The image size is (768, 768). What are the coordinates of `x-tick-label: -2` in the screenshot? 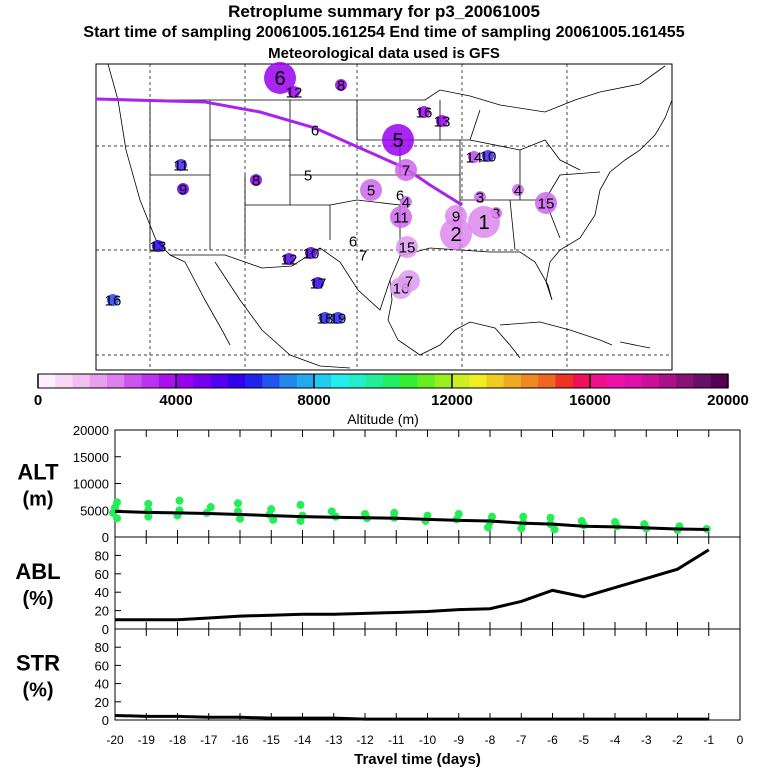 It's located at (677, 740).